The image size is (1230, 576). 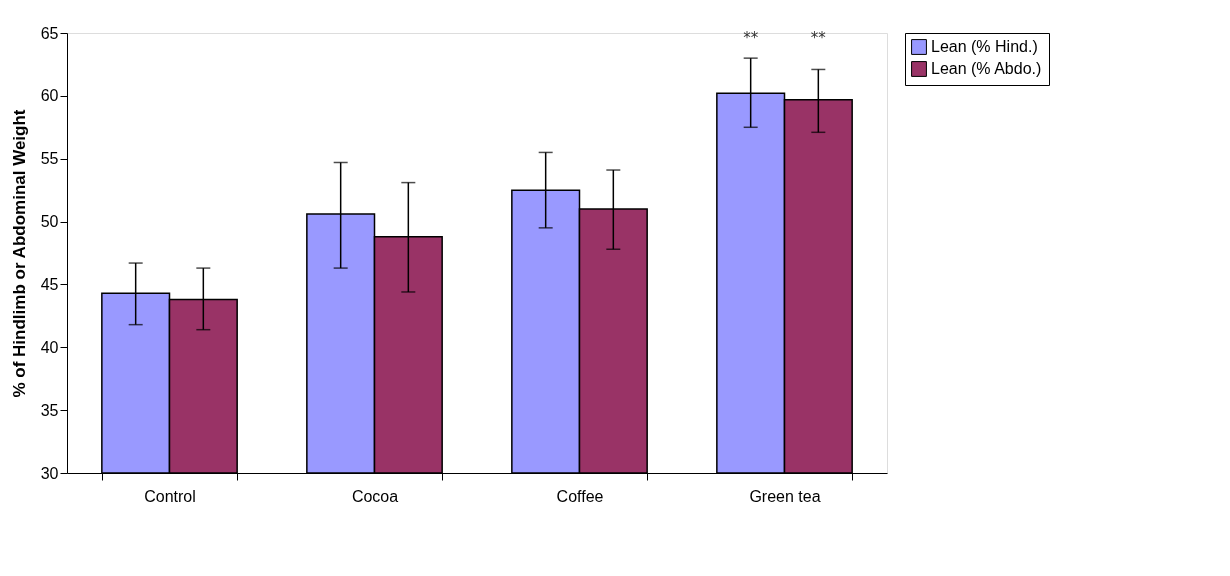 What do you see at coordinates (170, 496) in the screenshot?
I see `x-tick-label: Control` at bounding box center [170, 496].